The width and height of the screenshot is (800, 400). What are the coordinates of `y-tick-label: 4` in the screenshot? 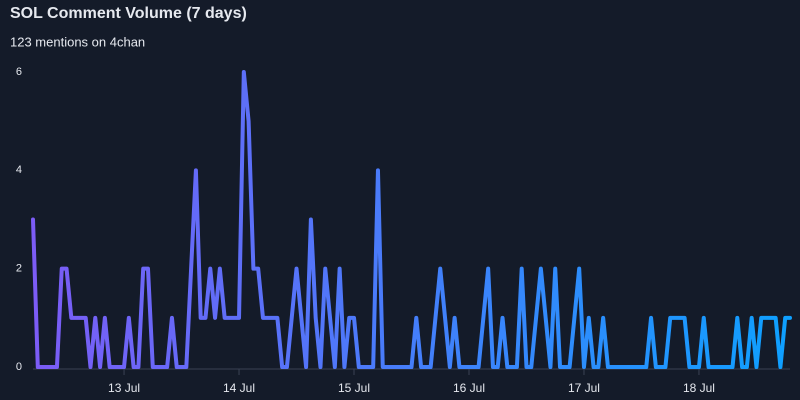 It's located at (19, 170).